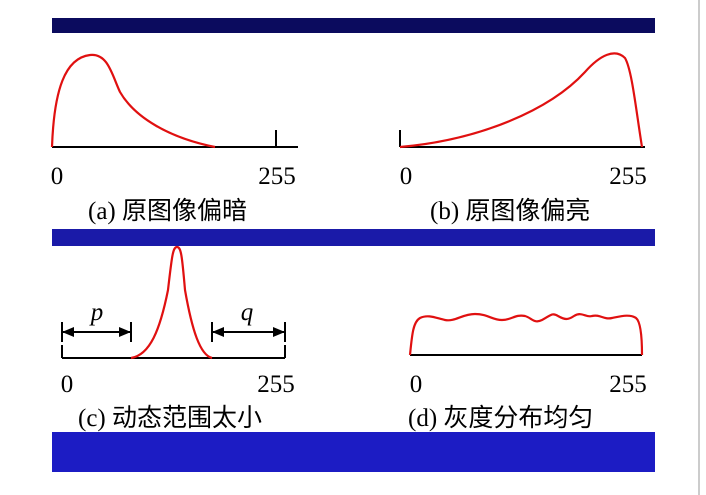  Describe the element at coordinates (353, 452) in the screenshot. I see `bottom-band` at that location.